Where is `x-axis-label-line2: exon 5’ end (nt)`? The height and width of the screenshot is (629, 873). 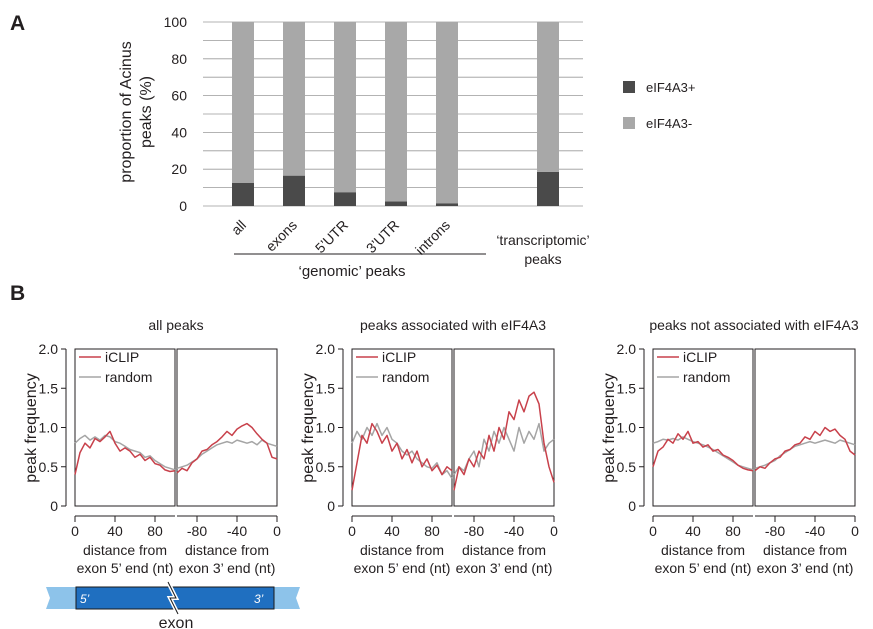
x-axis-label-line2: exon 5’ end (nt) is located at coordinates (125, 568).